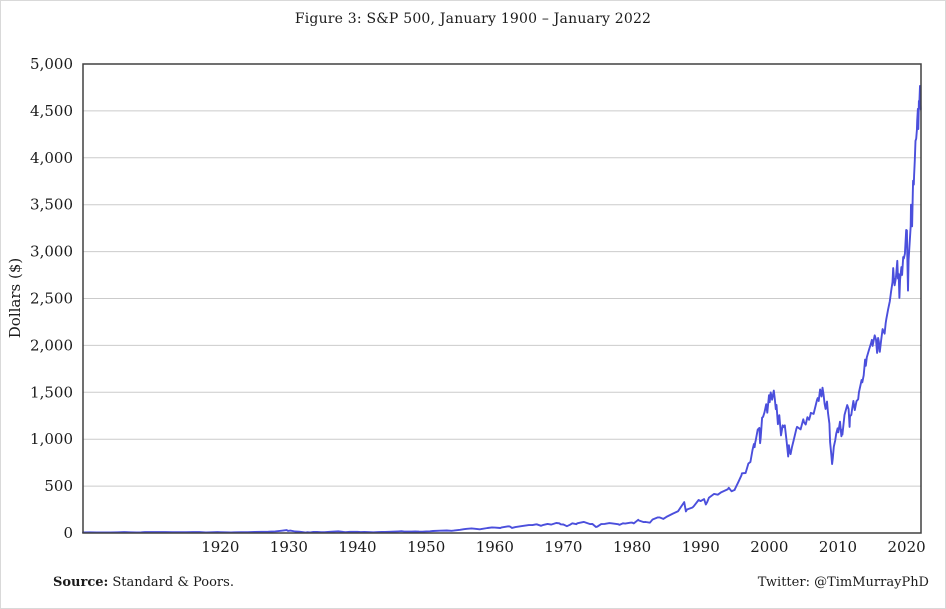 The height and width of the screenshot is (609, 946). What do you see at coordinates (838, 547) in the screenshot?
I see `x-tick-label: 2010` at bounding box center [838, 547].